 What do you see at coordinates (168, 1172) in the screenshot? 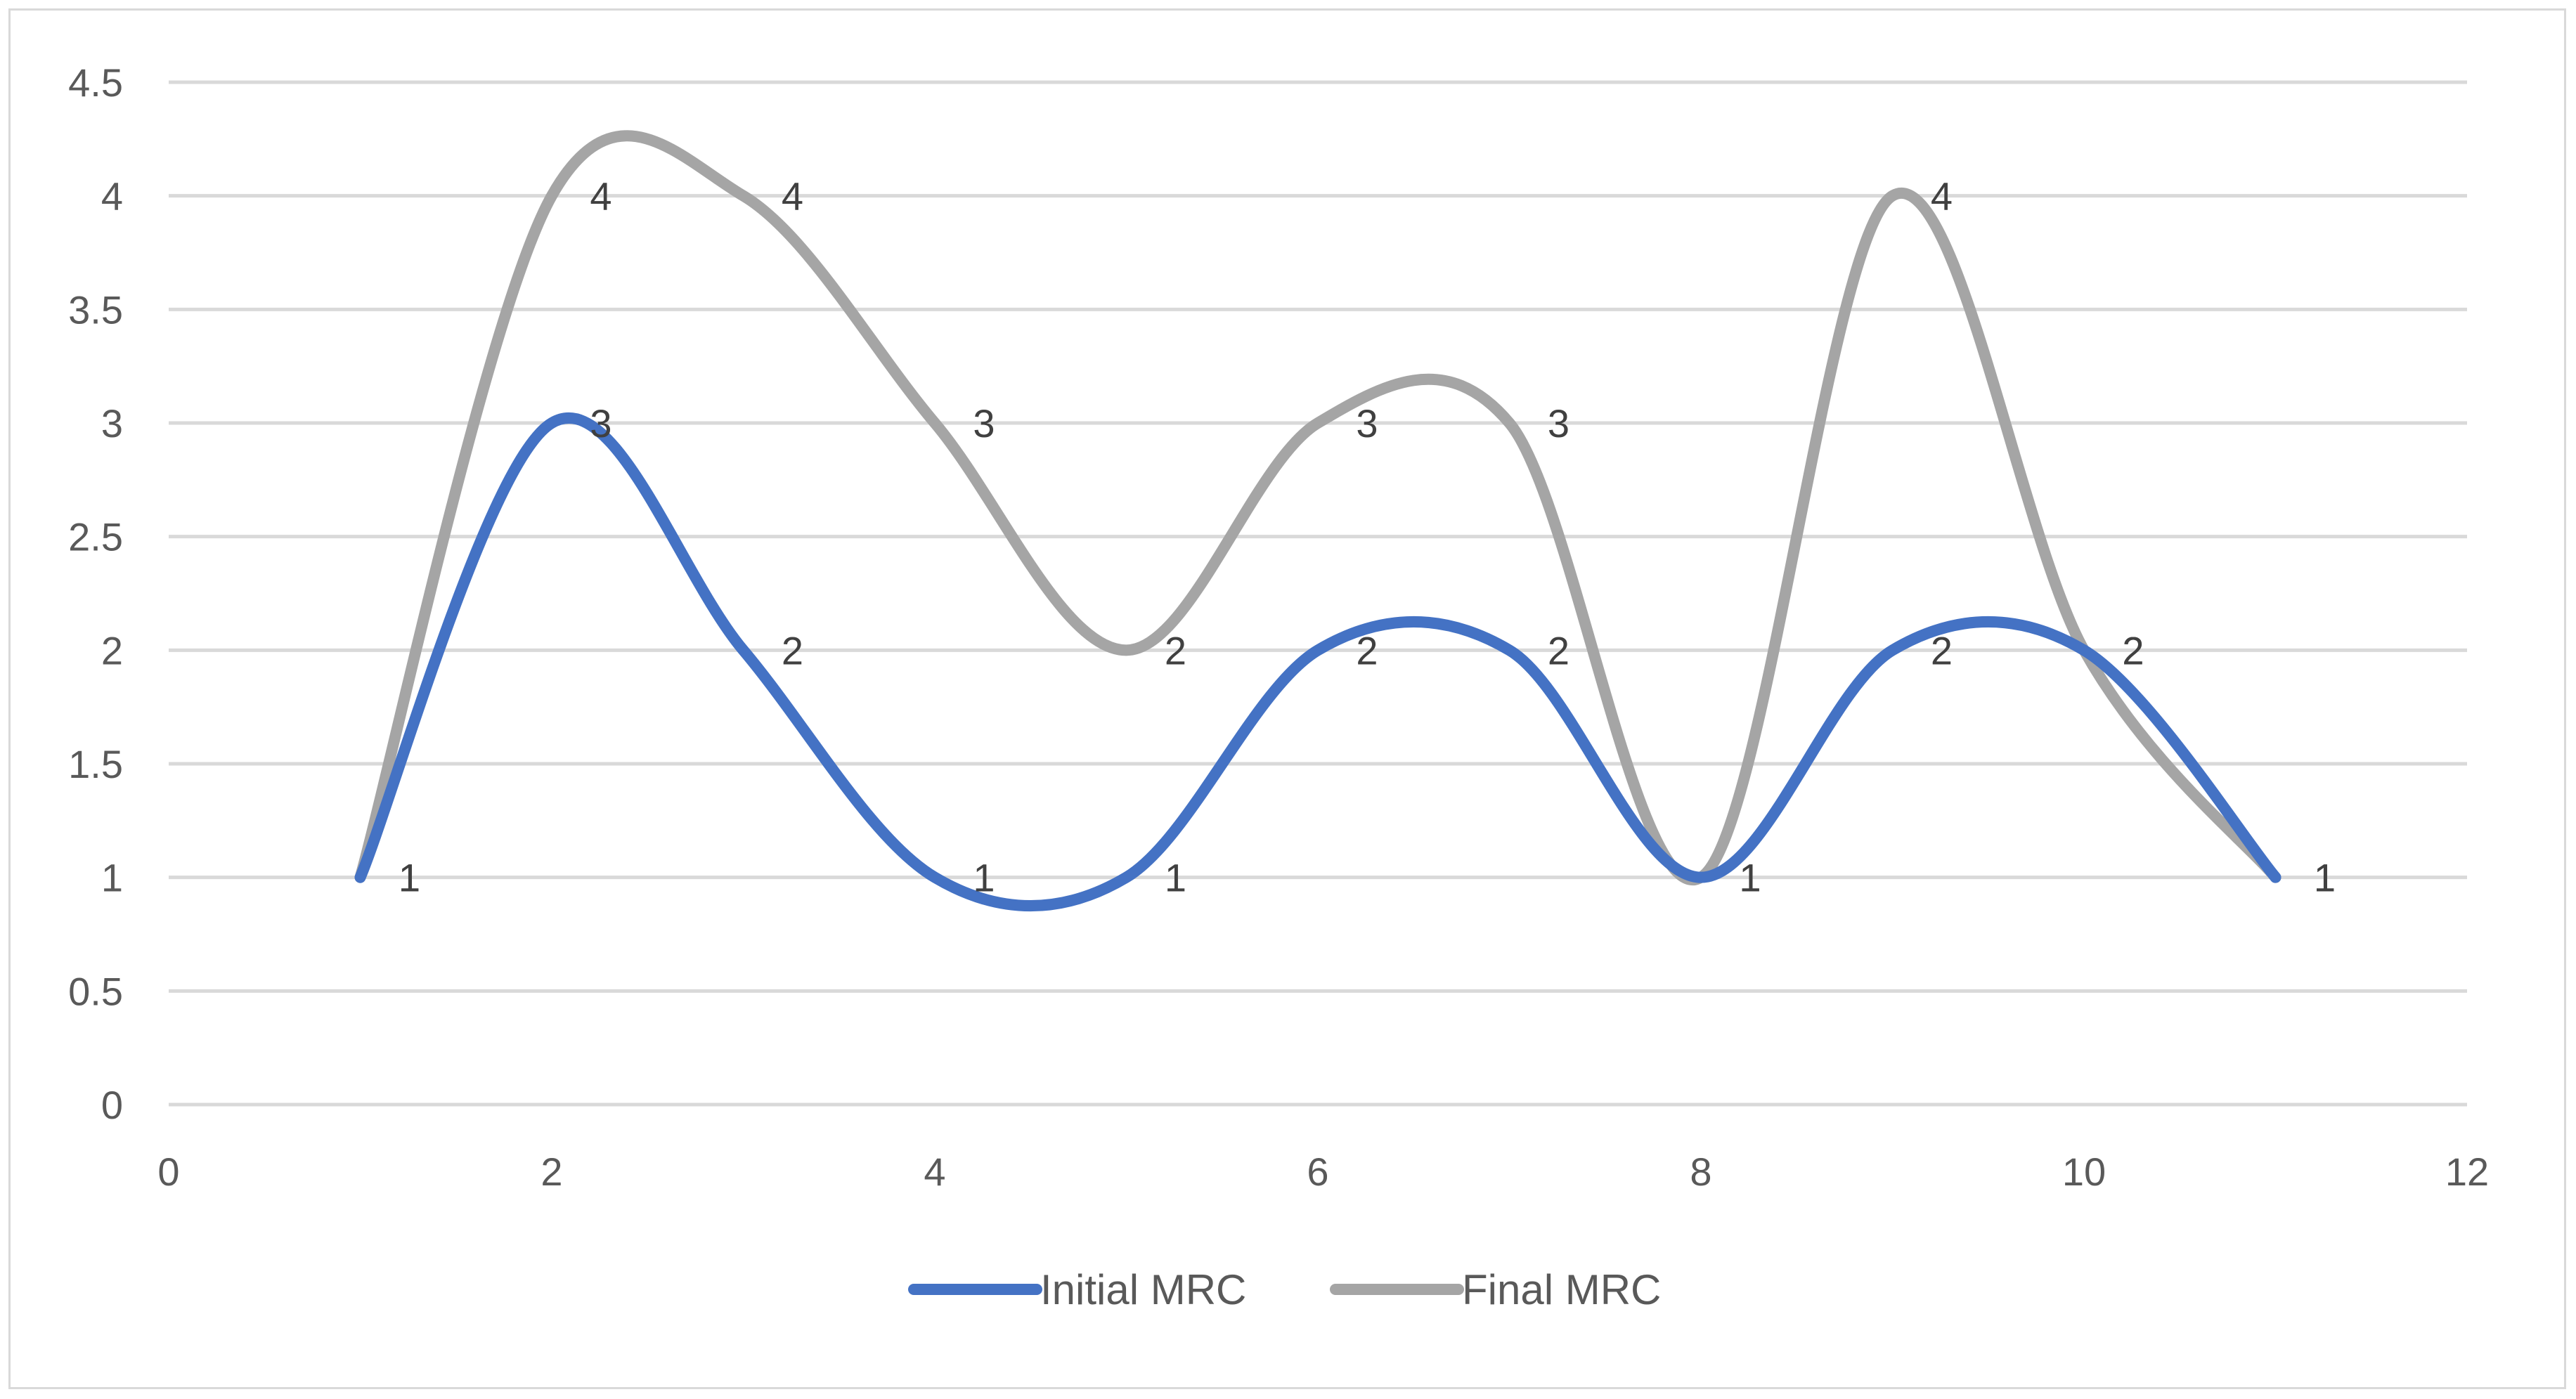
I see `x-tick-label: 0` at bounding box center [168, 1172].